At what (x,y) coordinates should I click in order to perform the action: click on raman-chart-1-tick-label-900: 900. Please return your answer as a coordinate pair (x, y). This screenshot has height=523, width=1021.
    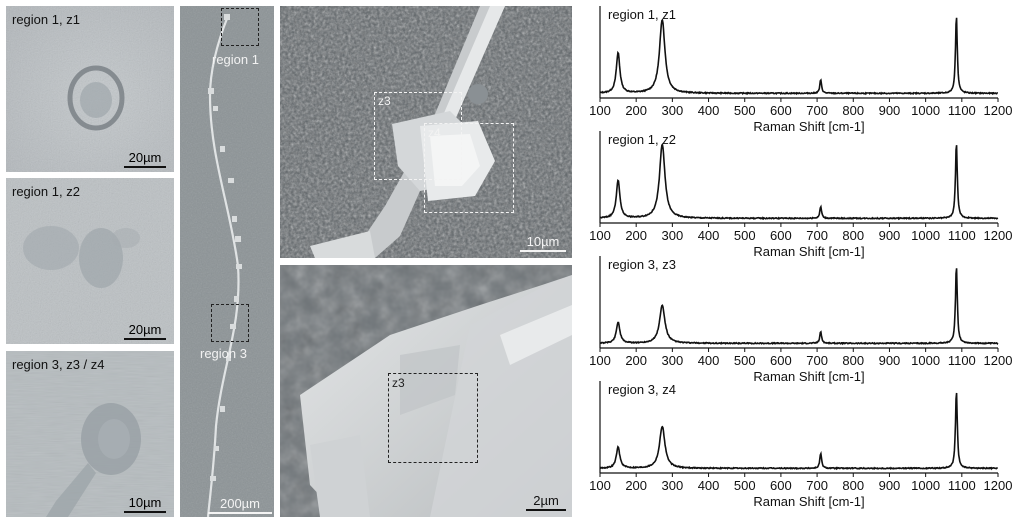
    Looking at the image, I should click on (890, 110).